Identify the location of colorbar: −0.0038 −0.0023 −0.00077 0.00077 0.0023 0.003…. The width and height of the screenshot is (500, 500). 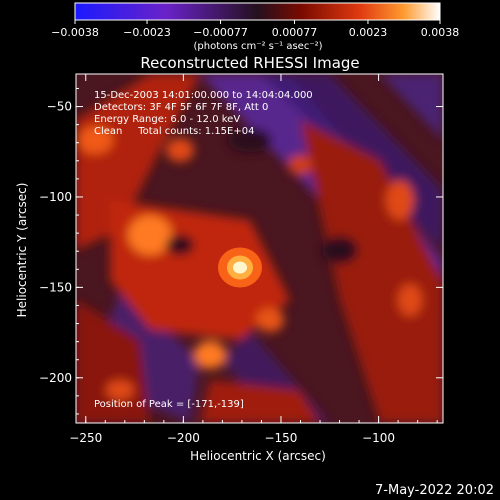
(255, 27).